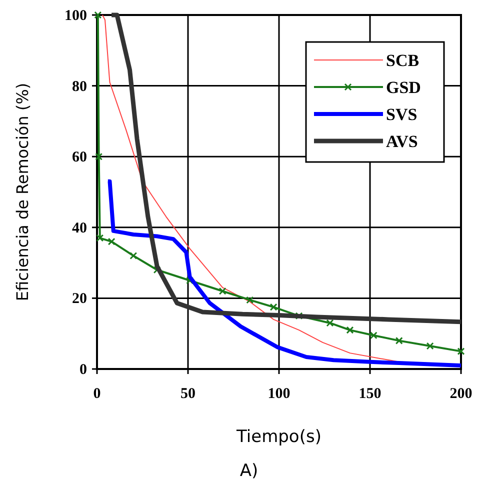 The image size is (481, 487). I want to click on y-tick-label: 20, so click(79, 299).